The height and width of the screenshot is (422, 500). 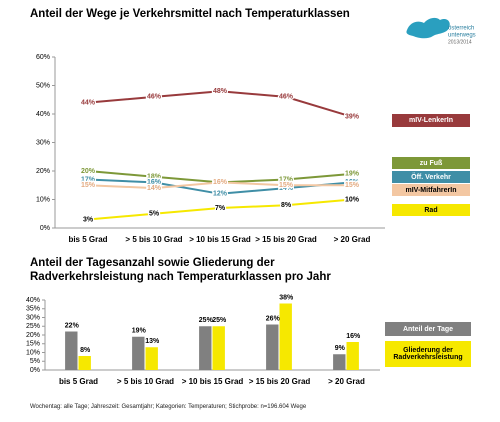 What do you see at coordinates (428, 354) in the screenshot?
I see `legend-entry: Gliederung der Radverkehrsleistung` at bounding box center [428, 354].